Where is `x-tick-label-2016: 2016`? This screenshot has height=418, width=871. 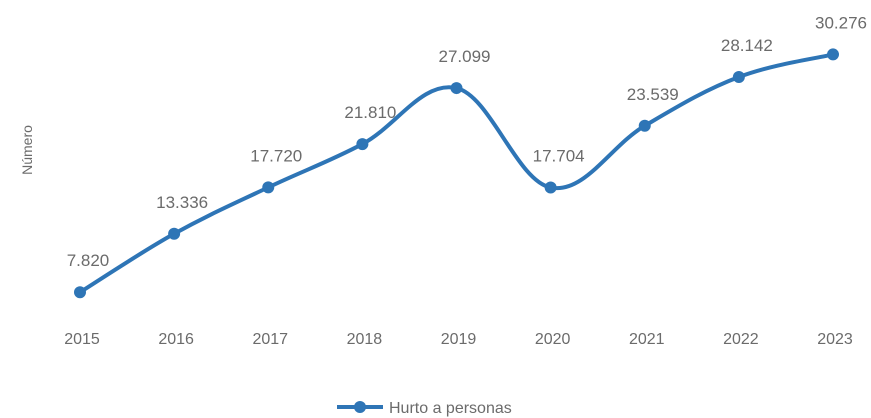
x-tick-label-2016: 2016 is located at coordinates (176, 339).